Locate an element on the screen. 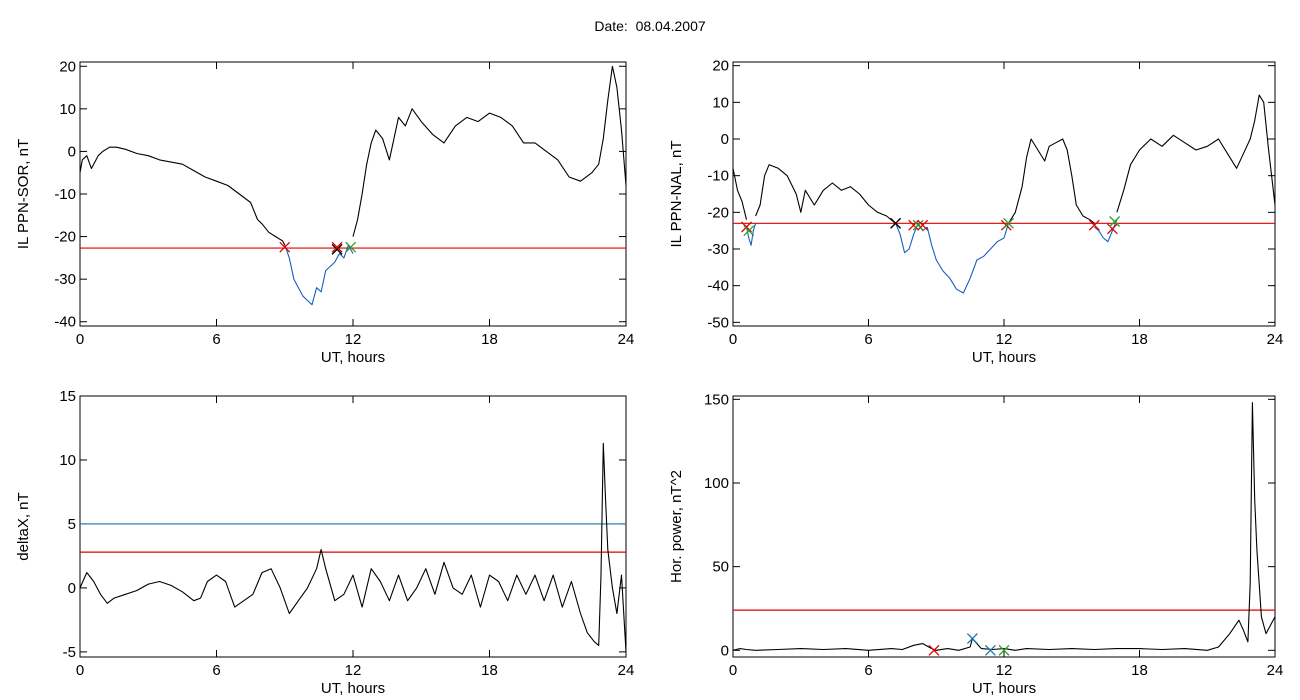 Image resolution: width=1300 pixels, height=700 pixels. y-tick-label: 50 is located at coordinates (720, 567).